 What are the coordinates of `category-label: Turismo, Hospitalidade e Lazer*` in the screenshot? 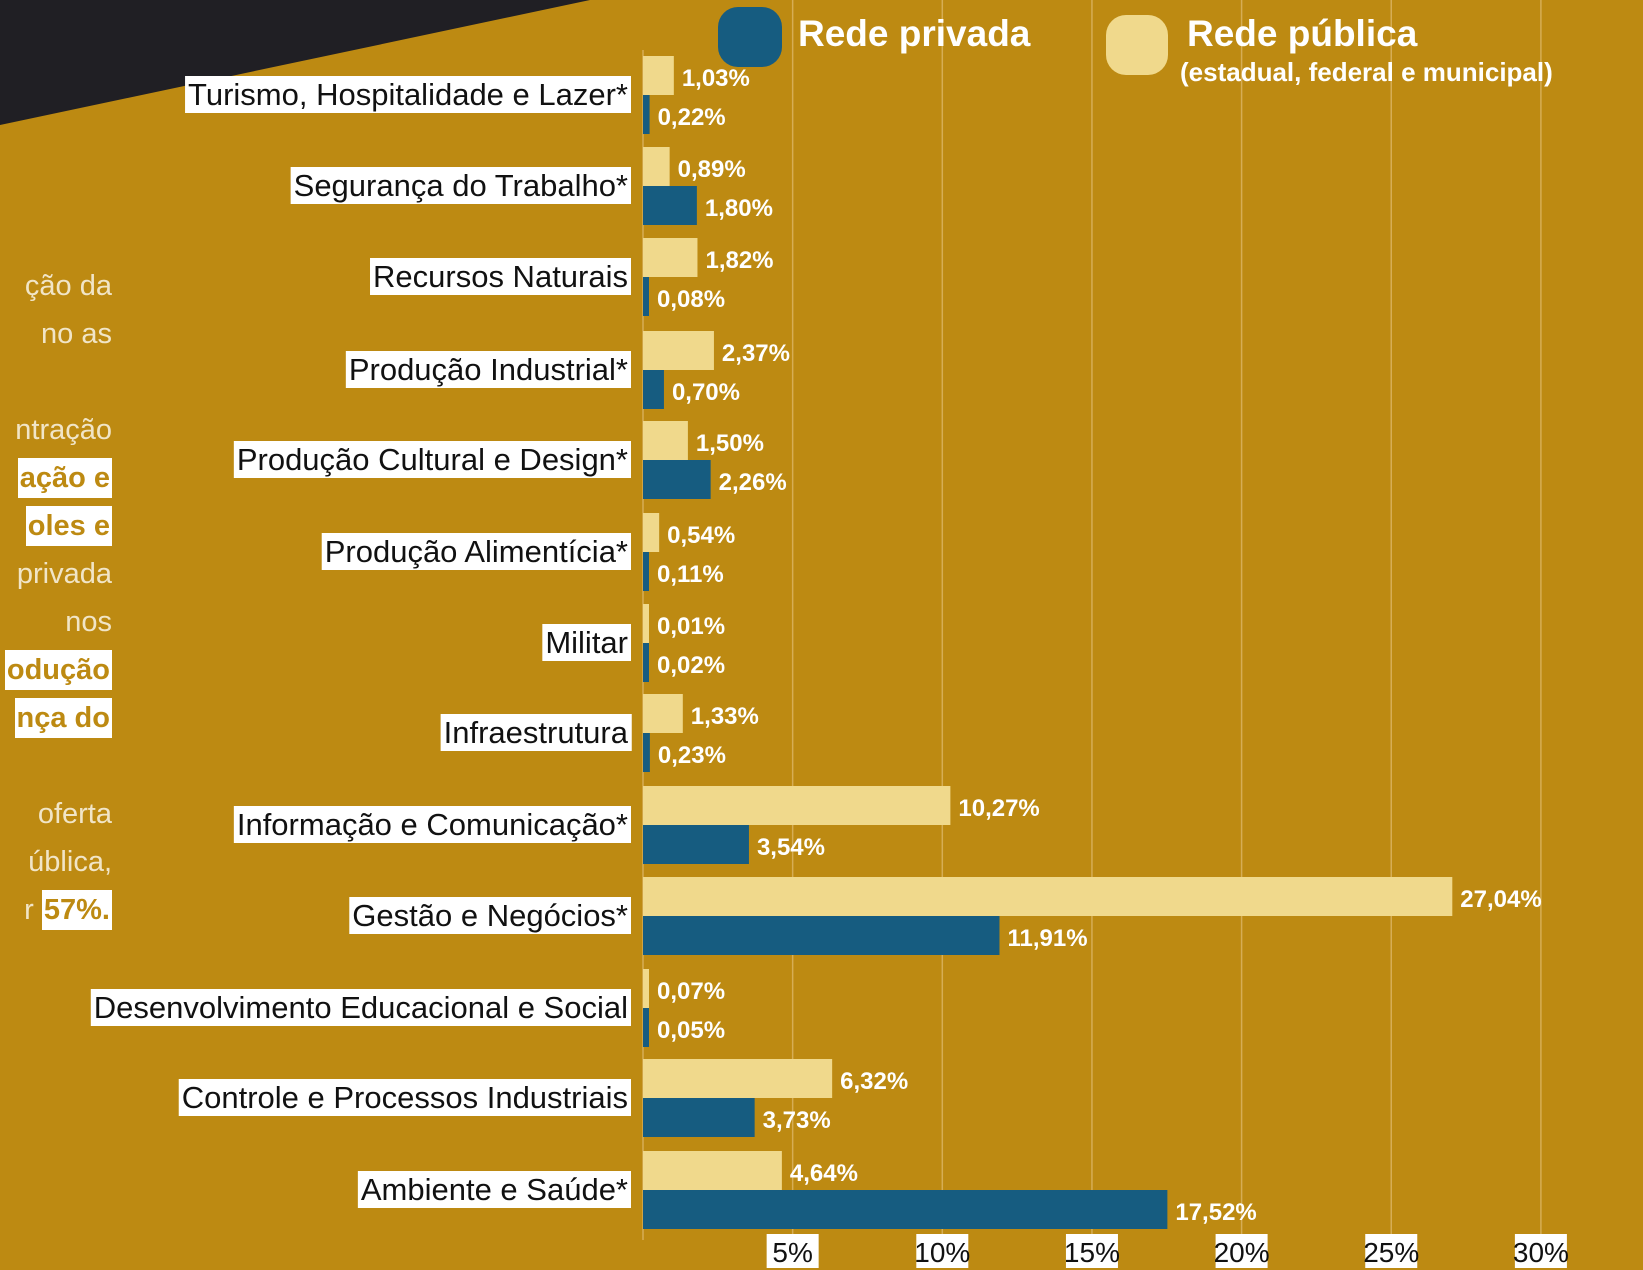 It's located at (408, 94).